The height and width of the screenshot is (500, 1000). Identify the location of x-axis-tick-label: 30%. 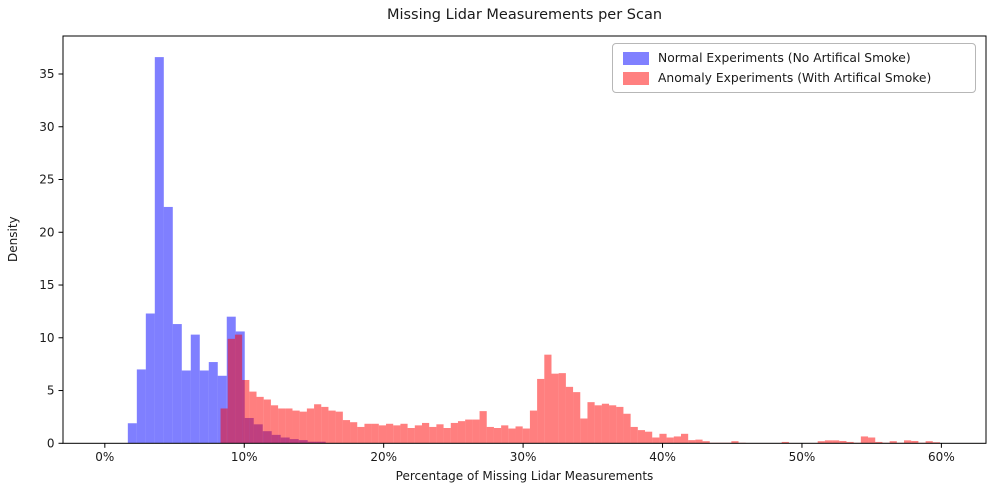
(523, 457).